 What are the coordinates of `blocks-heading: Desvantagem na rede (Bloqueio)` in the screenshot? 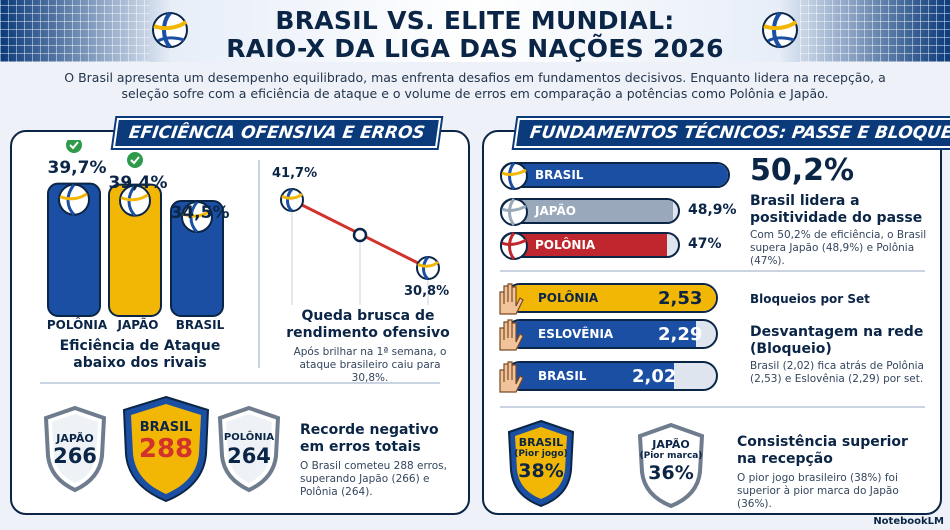 It's located at (837, 340).